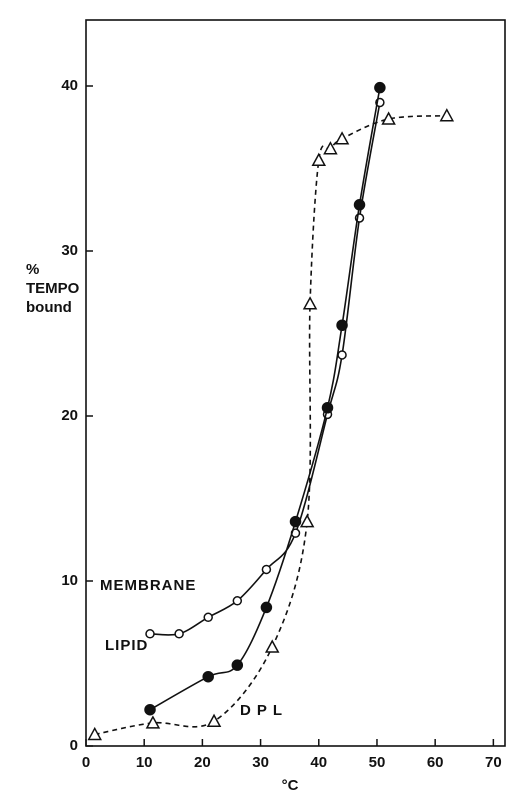 Image resolution: width=516 pixels, height=808 pixels. What do you see at coordinates (318, 762) in the screenshot?
I see `x-tick-label: 40` at bounding box center [318, 762].